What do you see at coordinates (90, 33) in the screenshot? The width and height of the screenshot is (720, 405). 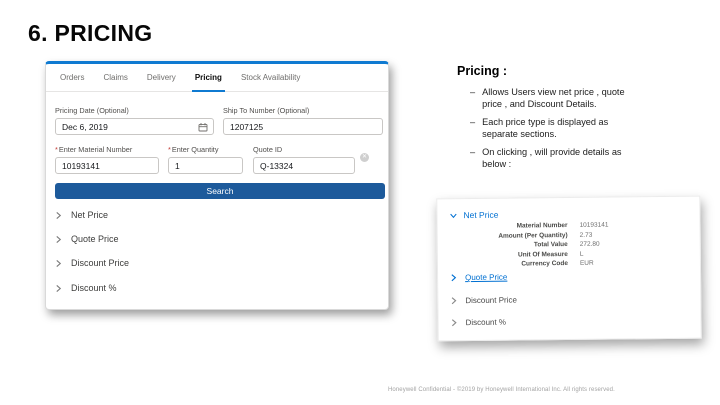 I see `page-title: 6. PRICING` at bounding box center [90, 33].